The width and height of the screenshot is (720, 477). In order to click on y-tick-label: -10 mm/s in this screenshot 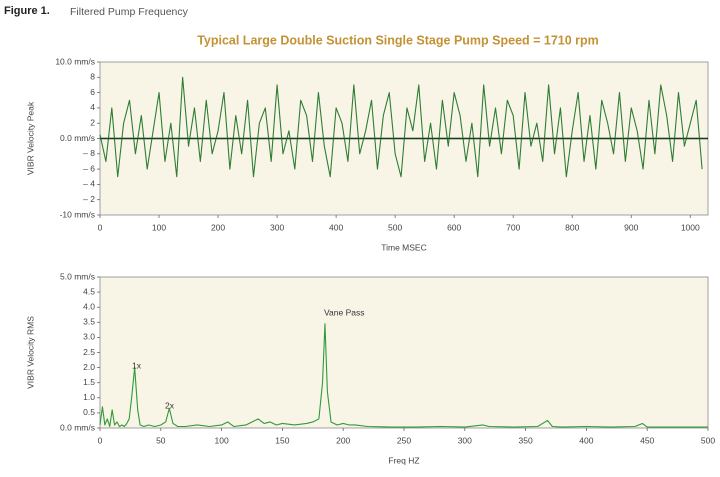, I will do `click(77, 214)`.